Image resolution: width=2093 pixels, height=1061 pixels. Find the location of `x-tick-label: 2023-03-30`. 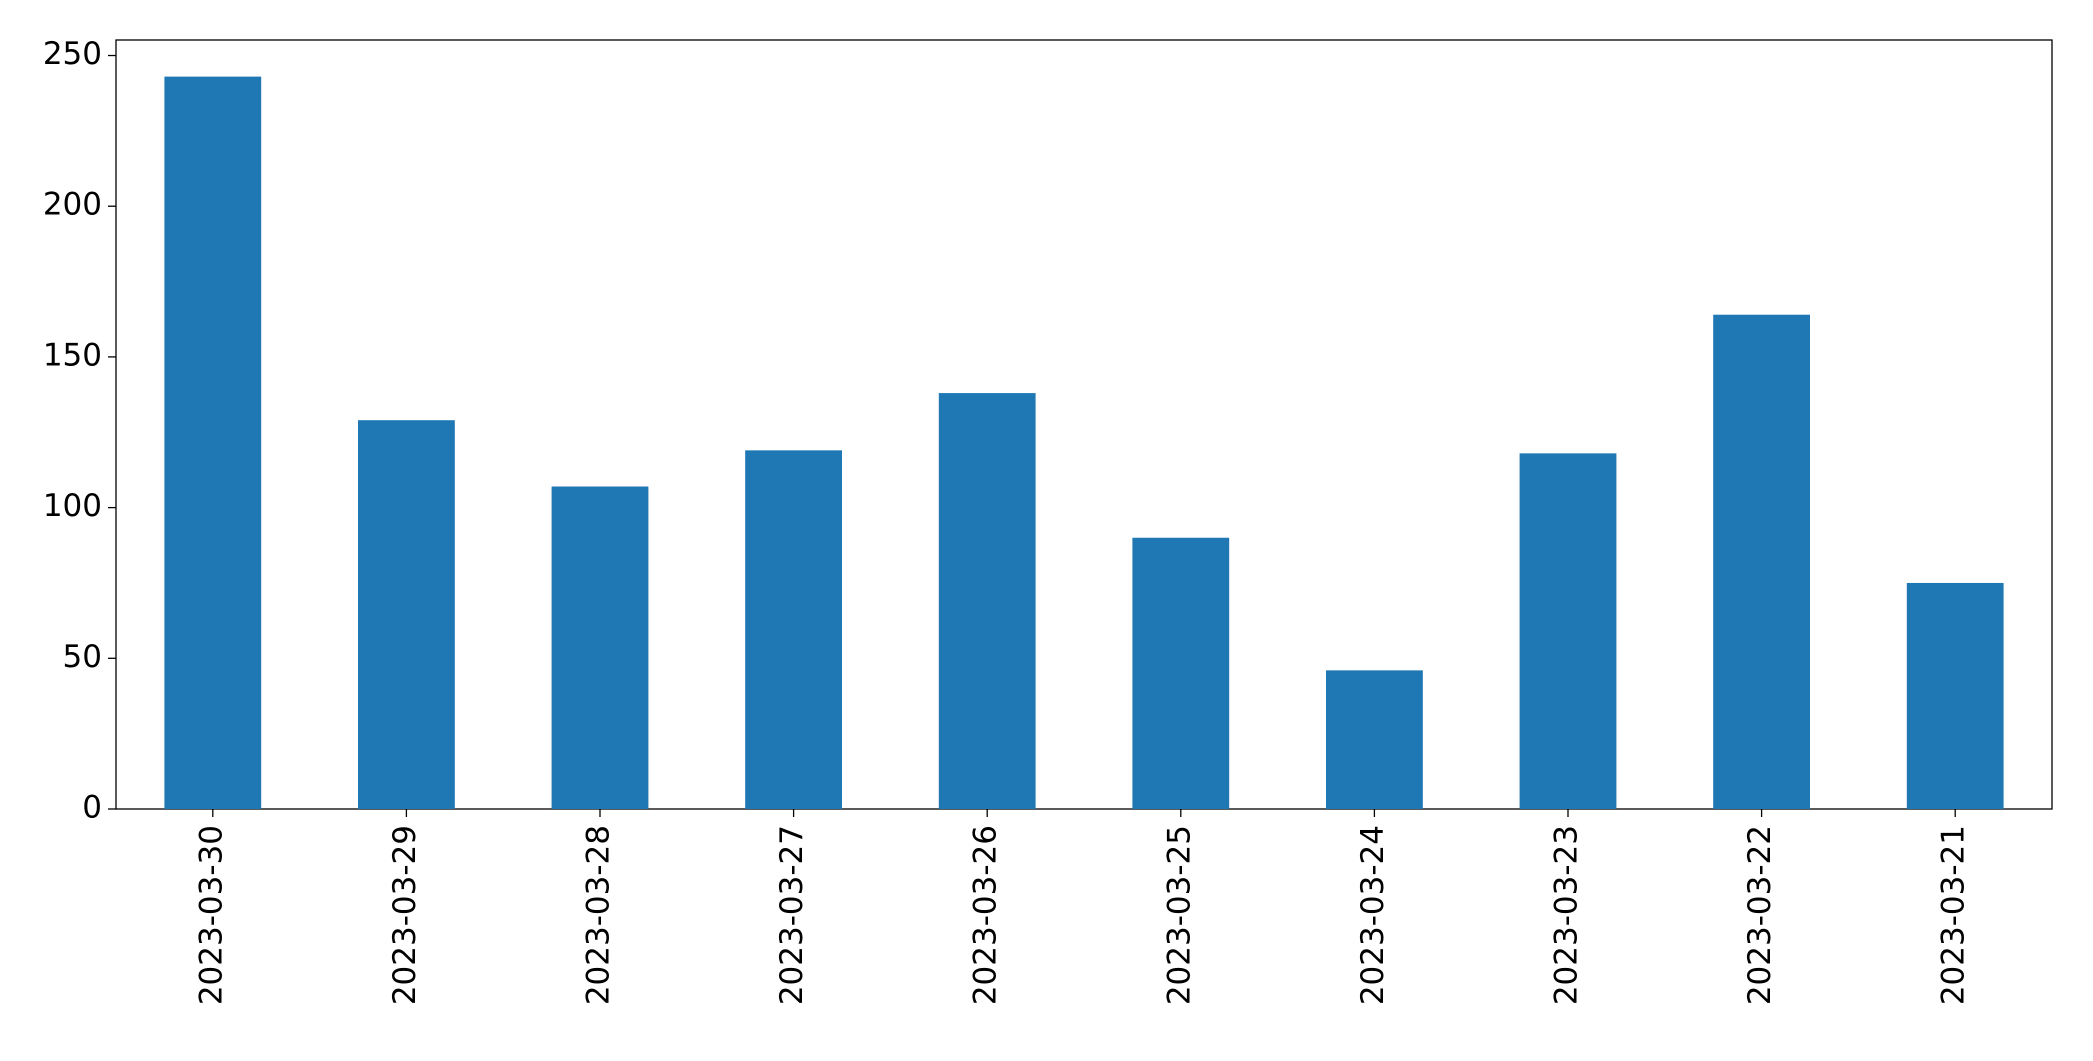

x-tick-label: 2023-03-30 is located at coordinates (211, 915).